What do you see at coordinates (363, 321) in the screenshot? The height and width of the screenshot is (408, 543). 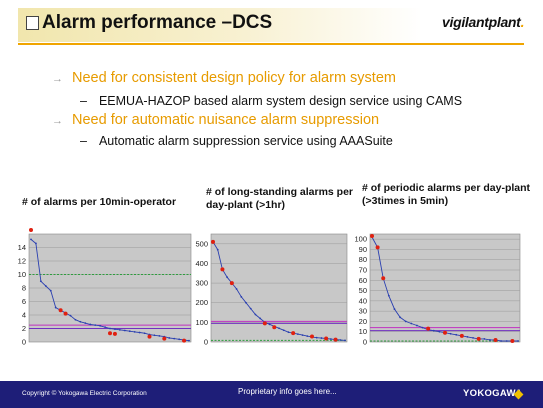 I see `y-tick-label: 20` at bounding box center [363, 321].